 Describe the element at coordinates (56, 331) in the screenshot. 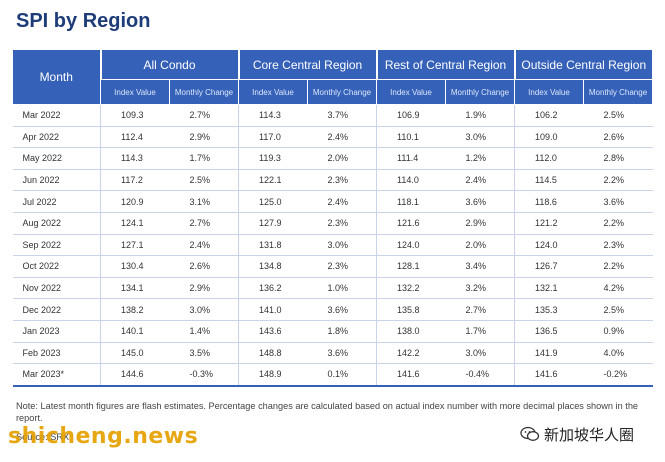

I see `row-month: Jan 2023` at that location.